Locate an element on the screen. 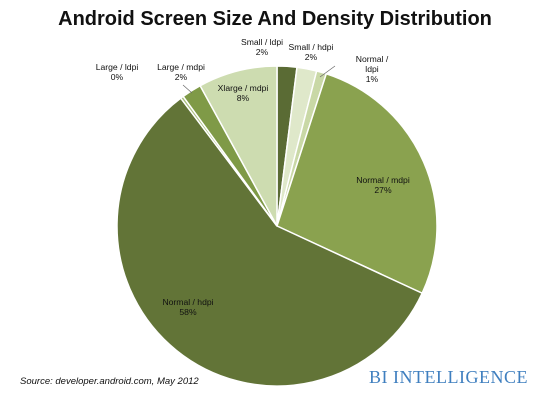 The width and height of the screenshot is (550, 403). brand-bi: BI is located at coordinates (379, 377).